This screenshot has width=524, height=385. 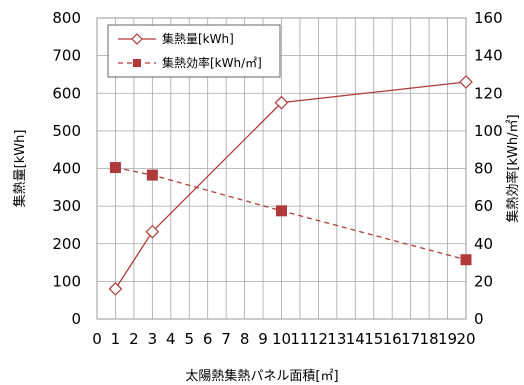 What do you see at coordinates (299, 339) in the screenshot?
I see `x-tick-label: 11` at bounding box center [299, 339].